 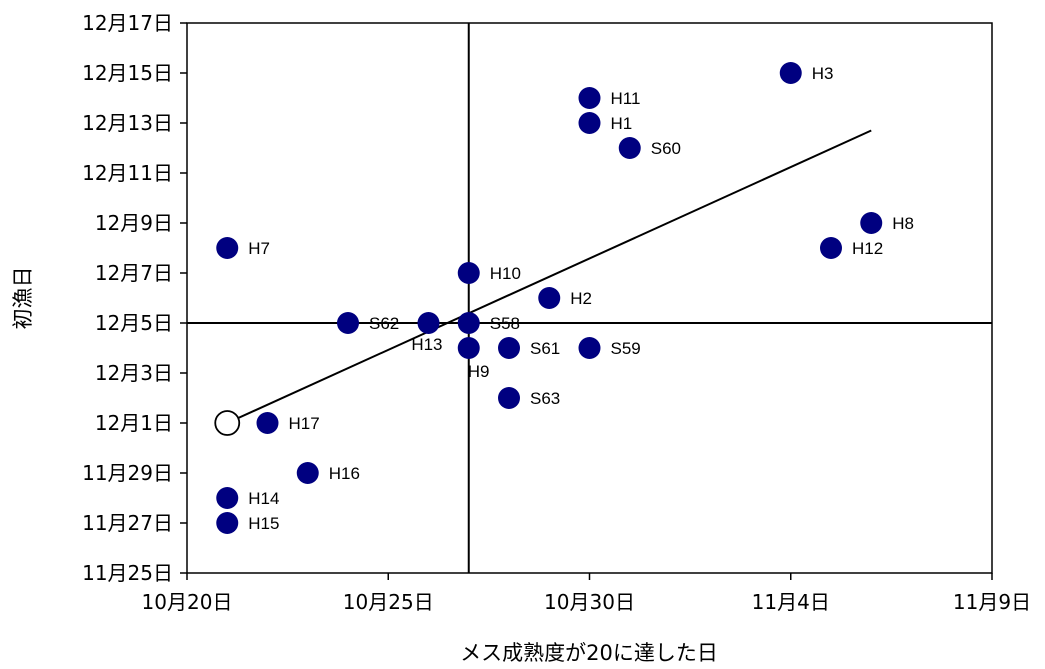 What do you see at coordinates (791, 602) in the screenshot?
I see `x-tick-label: 11月4日` at bounding box center [791, 602].